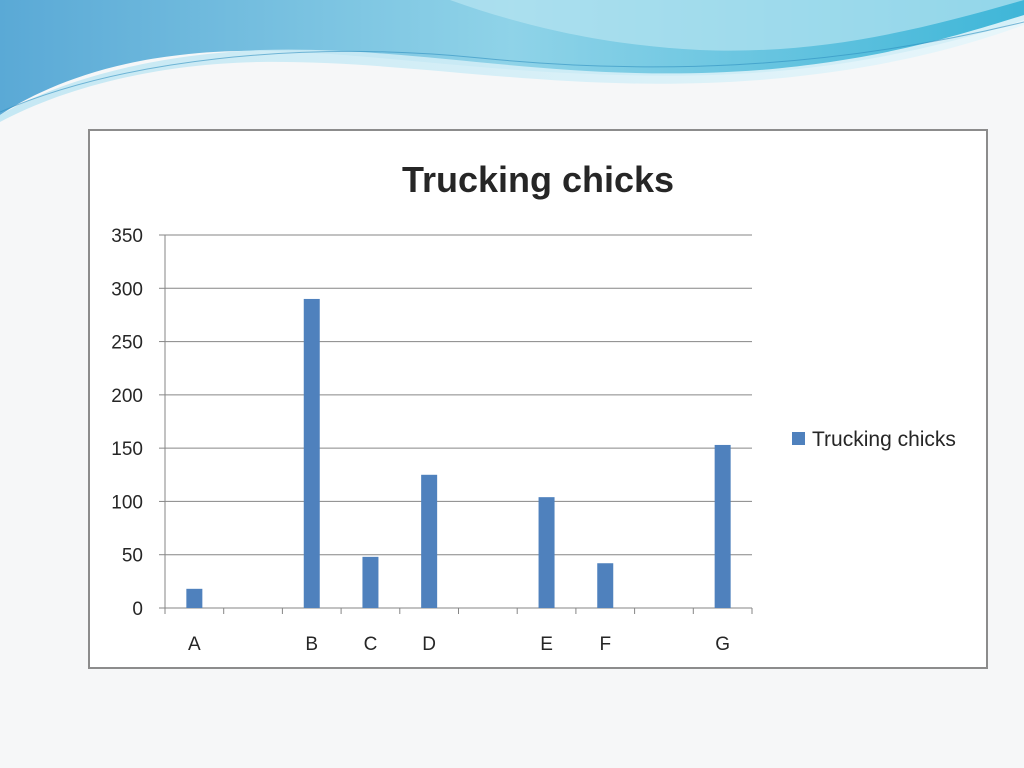 Image resolution: width=1024 pixels, height=768 pixels. What do you see at coordinates (127, 423) in the screenshot?
I see `y-axis-tick-labels: 0 50 100 150 200 250 300 350` at bounding box center [127, 423].